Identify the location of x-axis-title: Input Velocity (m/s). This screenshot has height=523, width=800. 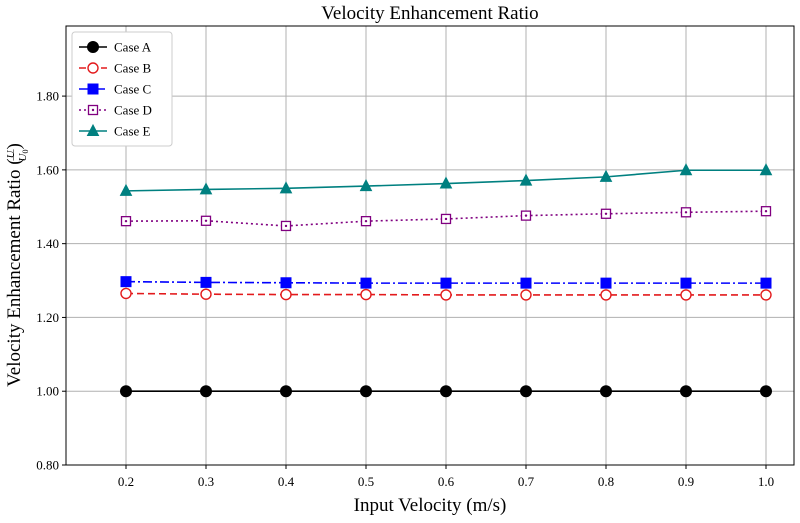
(430, 505).